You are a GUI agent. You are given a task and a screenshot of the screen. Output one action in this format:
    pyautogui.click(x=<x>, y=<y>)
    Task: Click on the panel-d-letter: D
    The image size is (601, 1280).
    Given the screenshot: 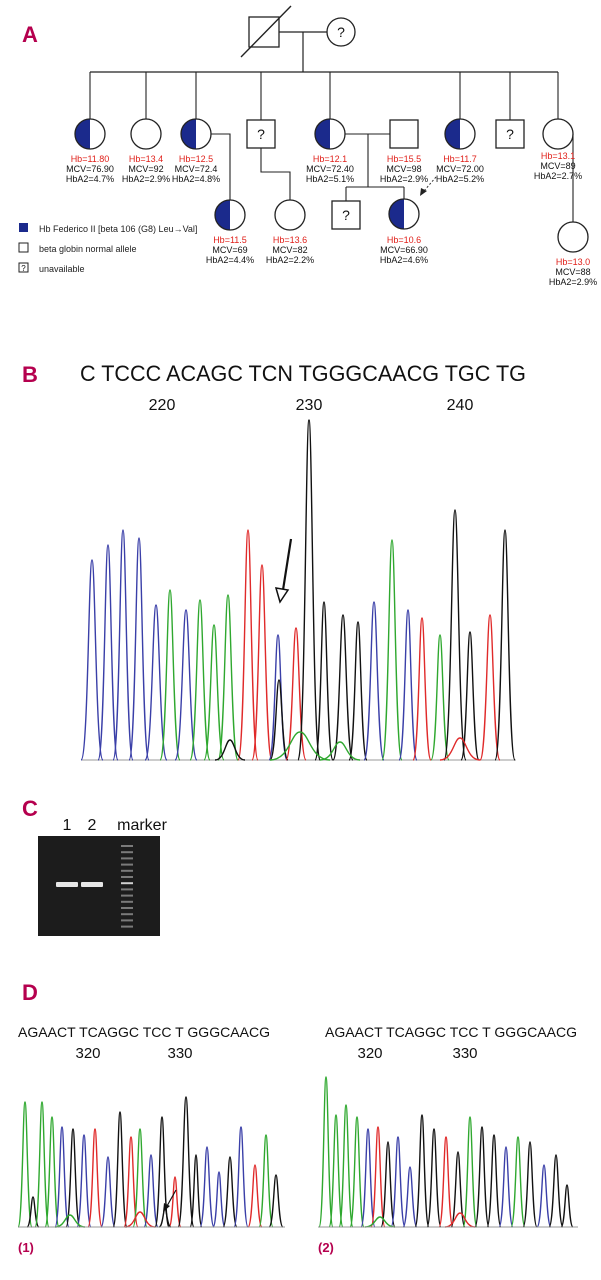 What is the action you would take?
    pyautogui.click(x=30, y=992)
    